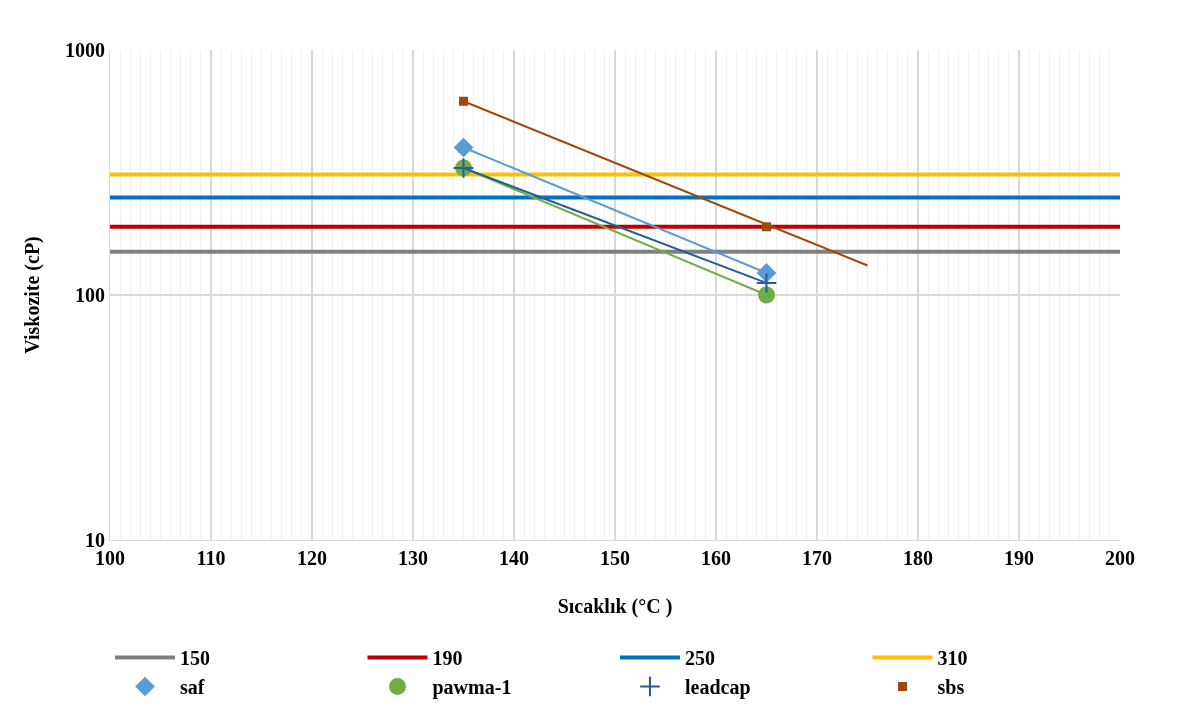  Describe the element at coordinates (918, 558) in the screenshot. I see `x-tick-label: 180` at that location.